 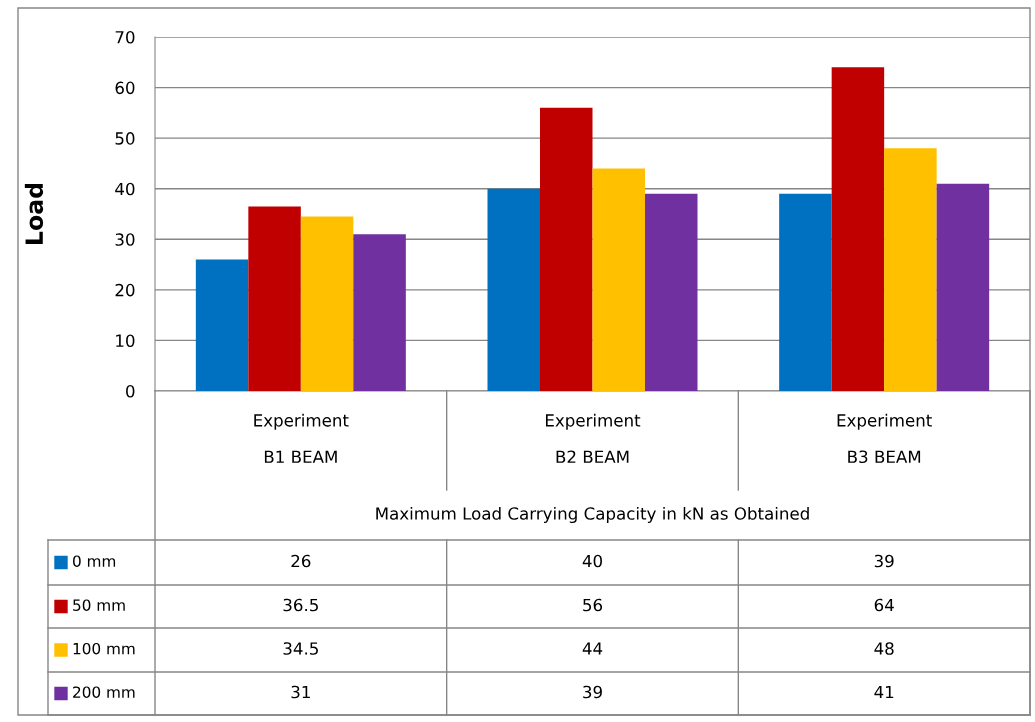 I want to click on data-label: 56, so click(x=593, y=605).